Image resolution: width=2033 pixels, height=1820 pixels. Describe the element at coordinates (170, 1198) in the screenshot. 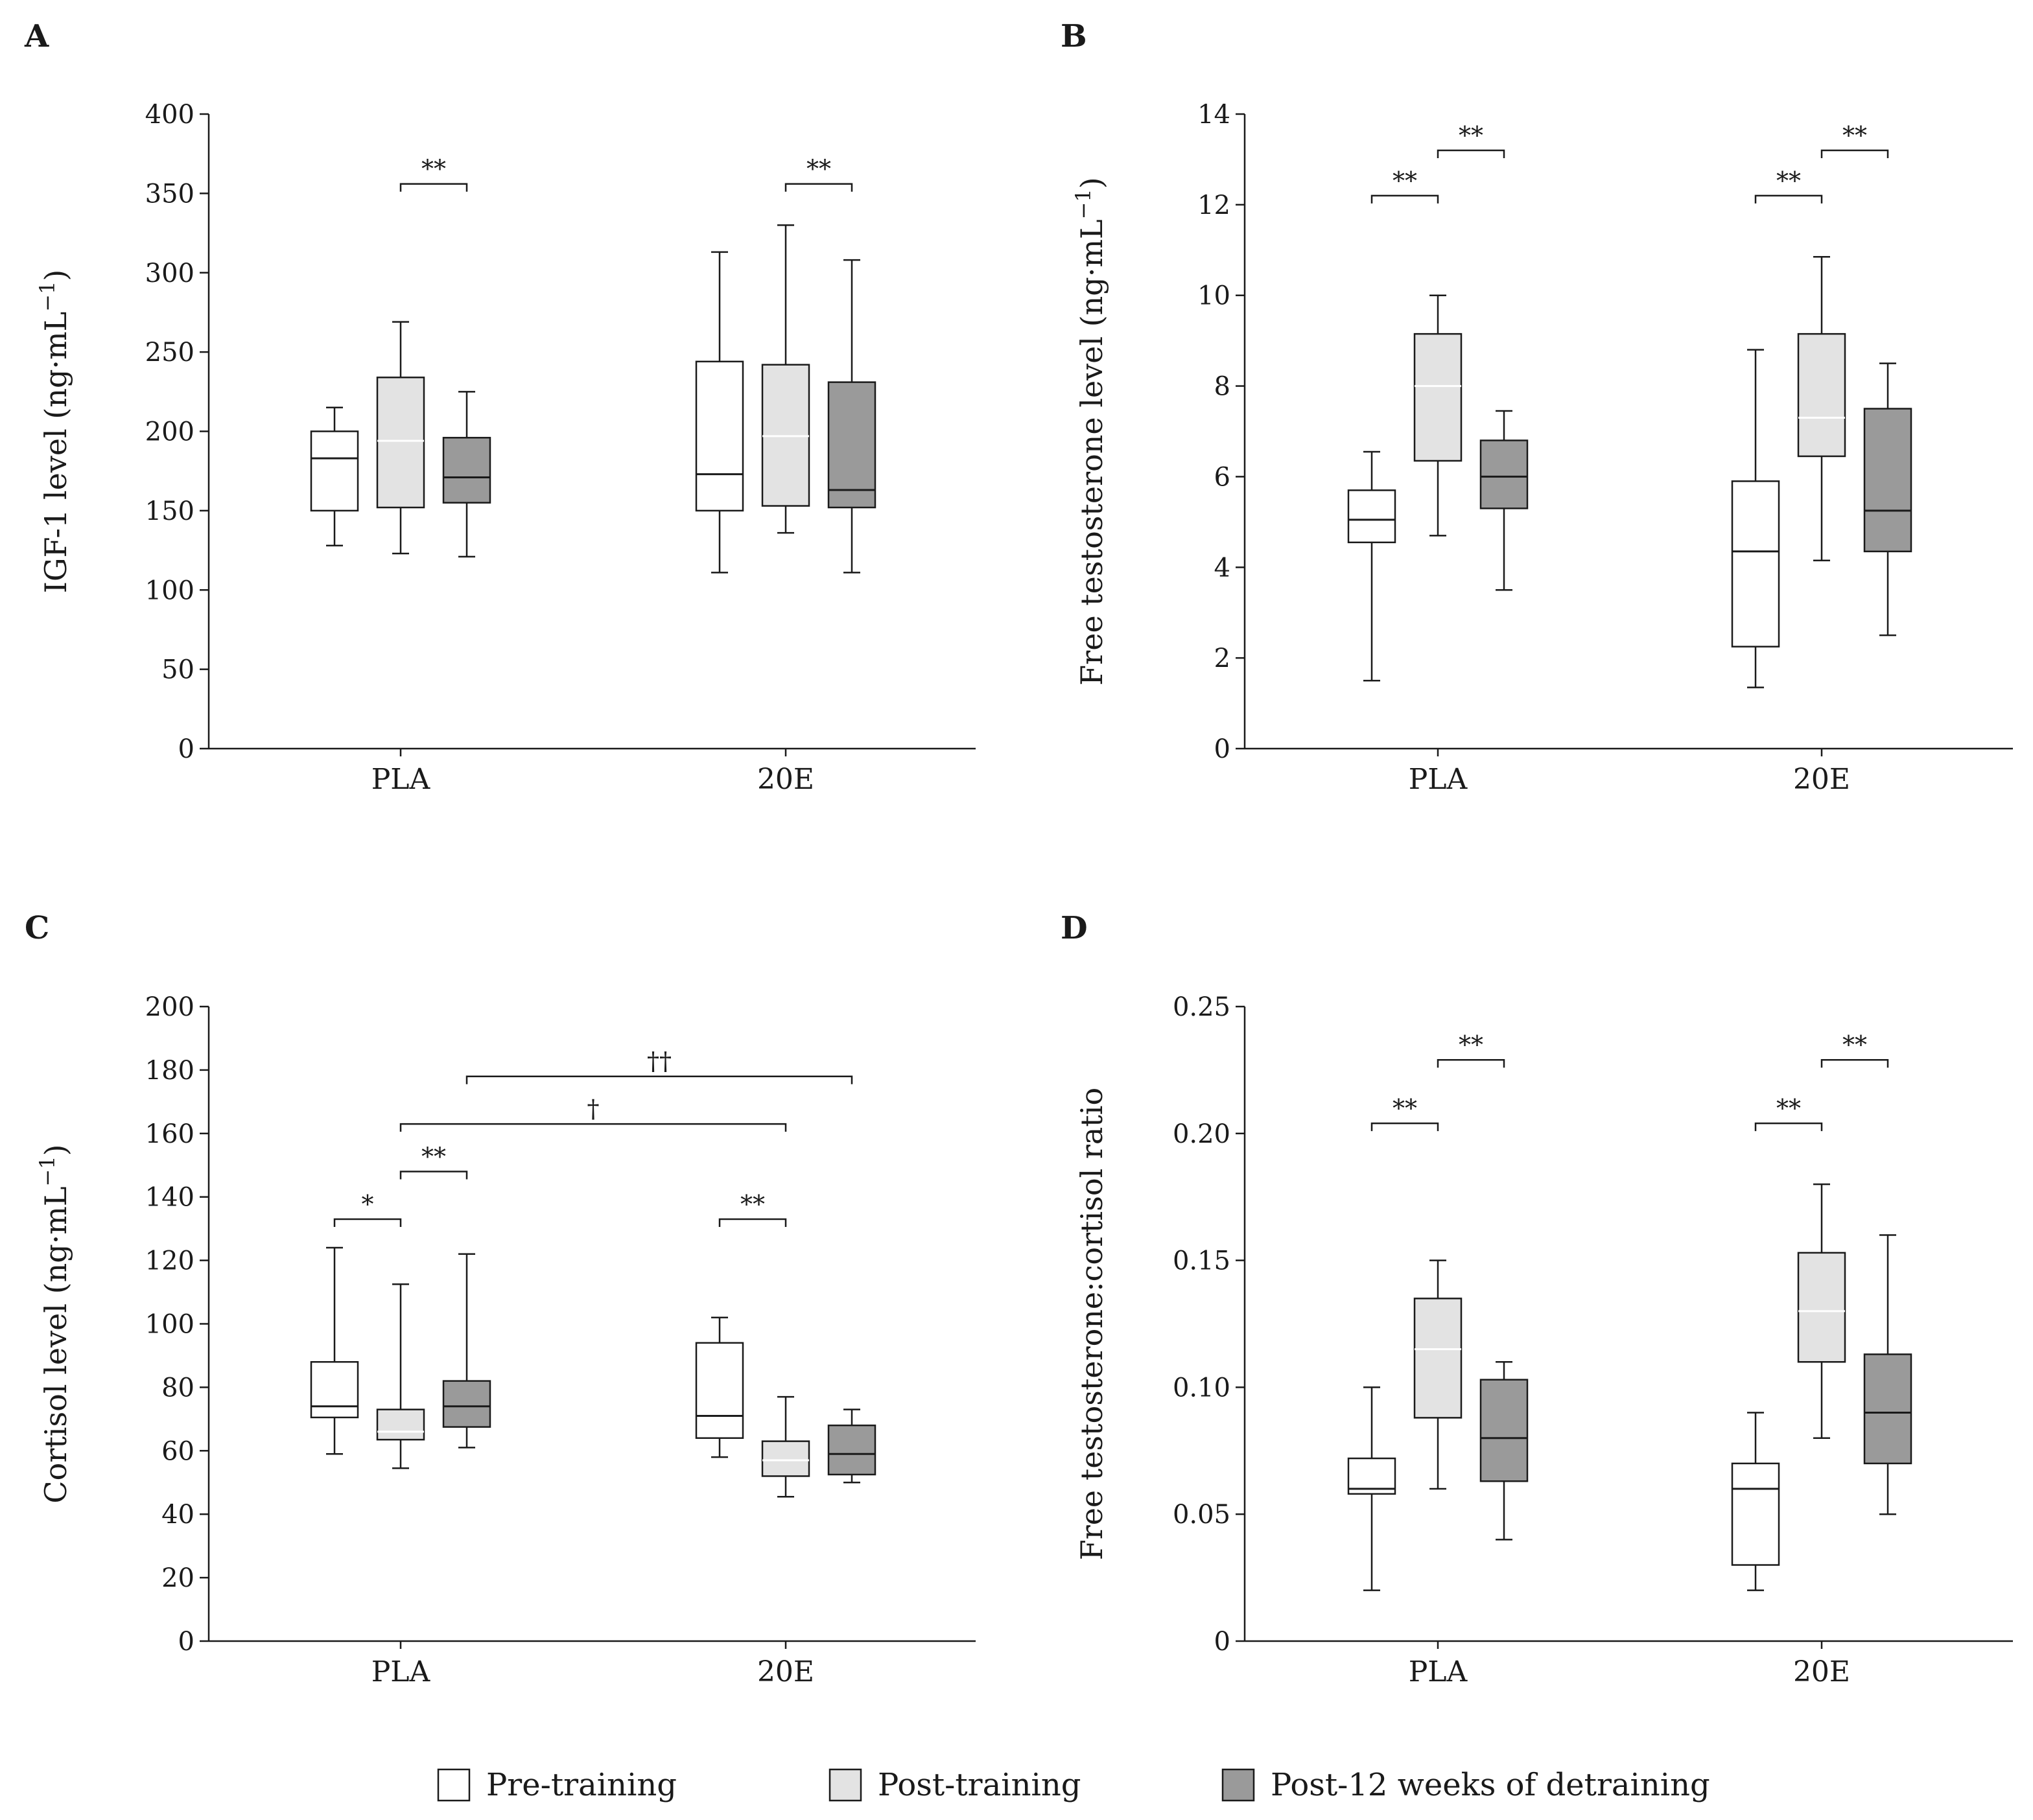

I see `y-tick-label: 140` at that location.